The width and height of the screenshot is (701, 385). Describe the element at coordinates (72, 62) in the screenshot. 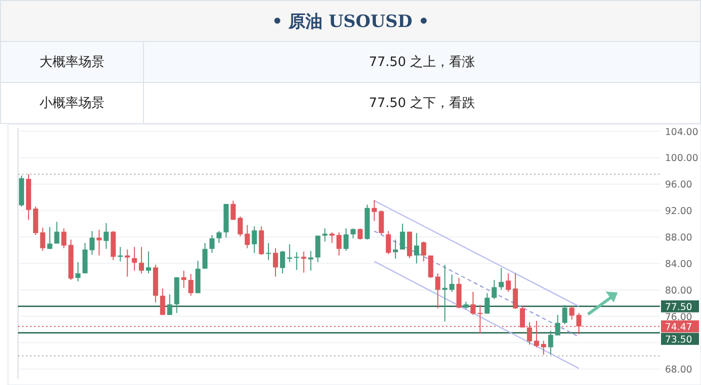

I see `text: 大概率场景` at that location.